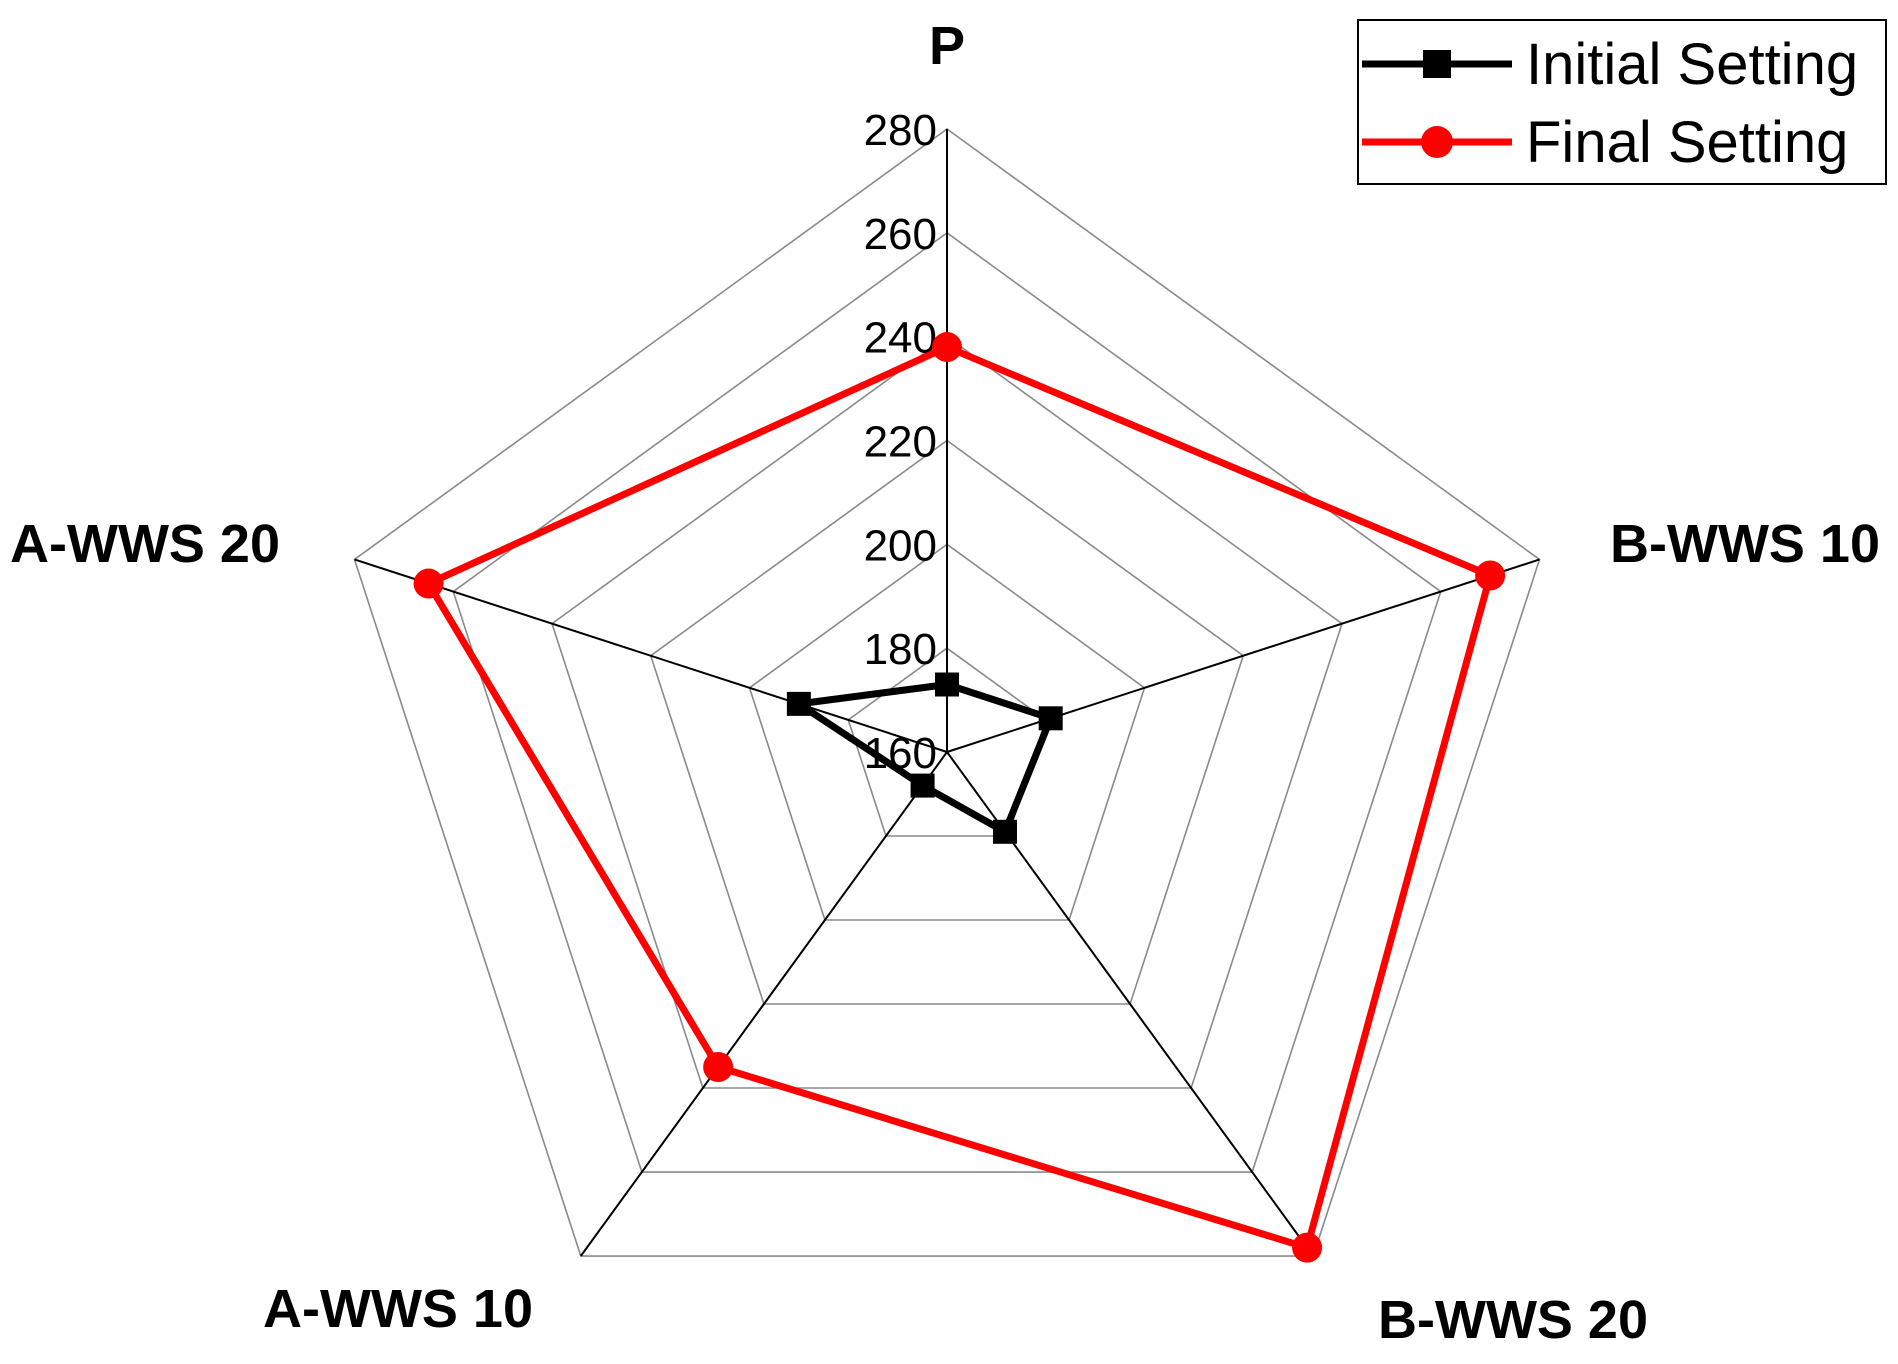  Describe the element at coordinates (1437, 64) in the screenshot. I see `legend-marker-initial` at that location.